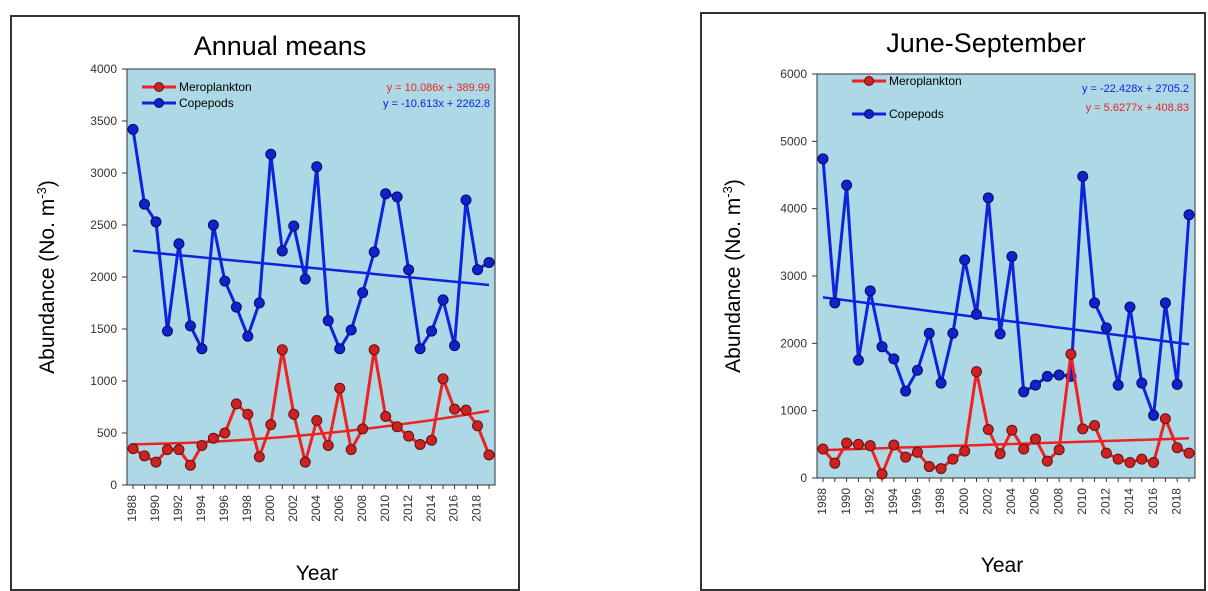  Describe the element at coordinates (103, 121) in the screenshot. I see `y-tick-label: 3500` at that location.